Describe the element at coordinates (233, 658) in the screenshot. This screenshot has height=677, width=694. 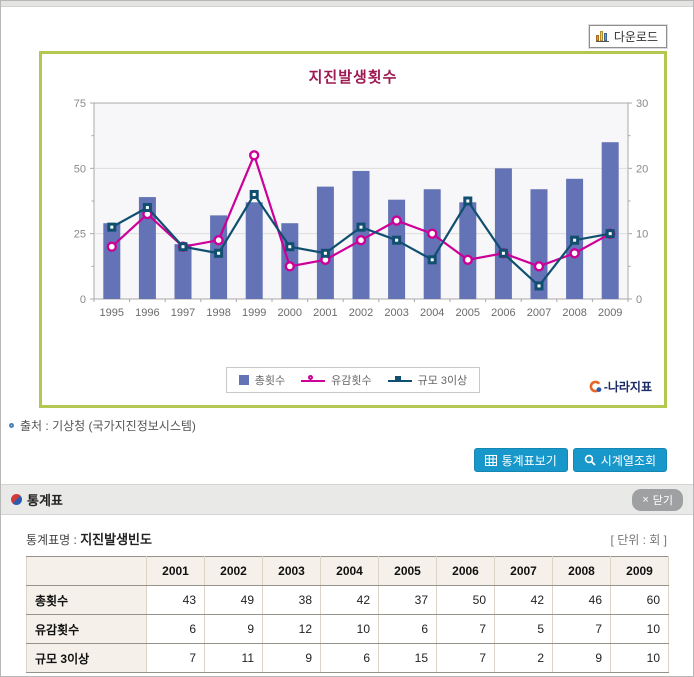
I see `table-cell: 11` at that location.